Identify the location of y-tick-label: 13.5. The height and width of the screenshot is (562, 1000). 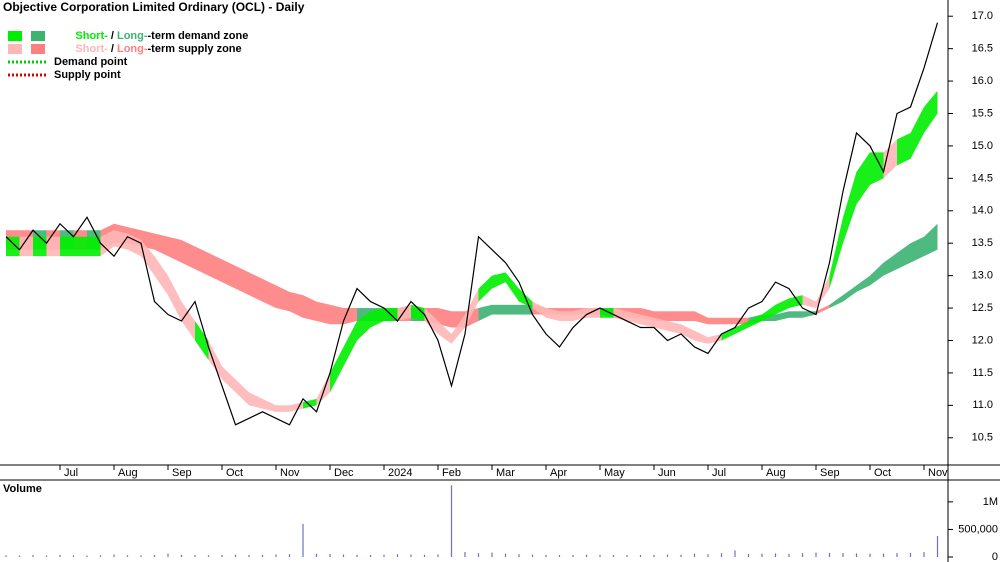
(982, 243).